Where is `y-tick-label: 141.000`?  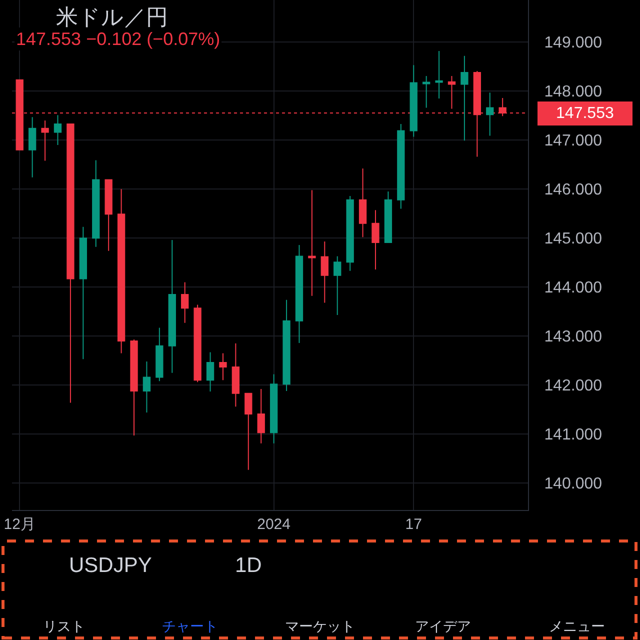 y-tick-label: 141.000 is located at coordinates (573, 435).